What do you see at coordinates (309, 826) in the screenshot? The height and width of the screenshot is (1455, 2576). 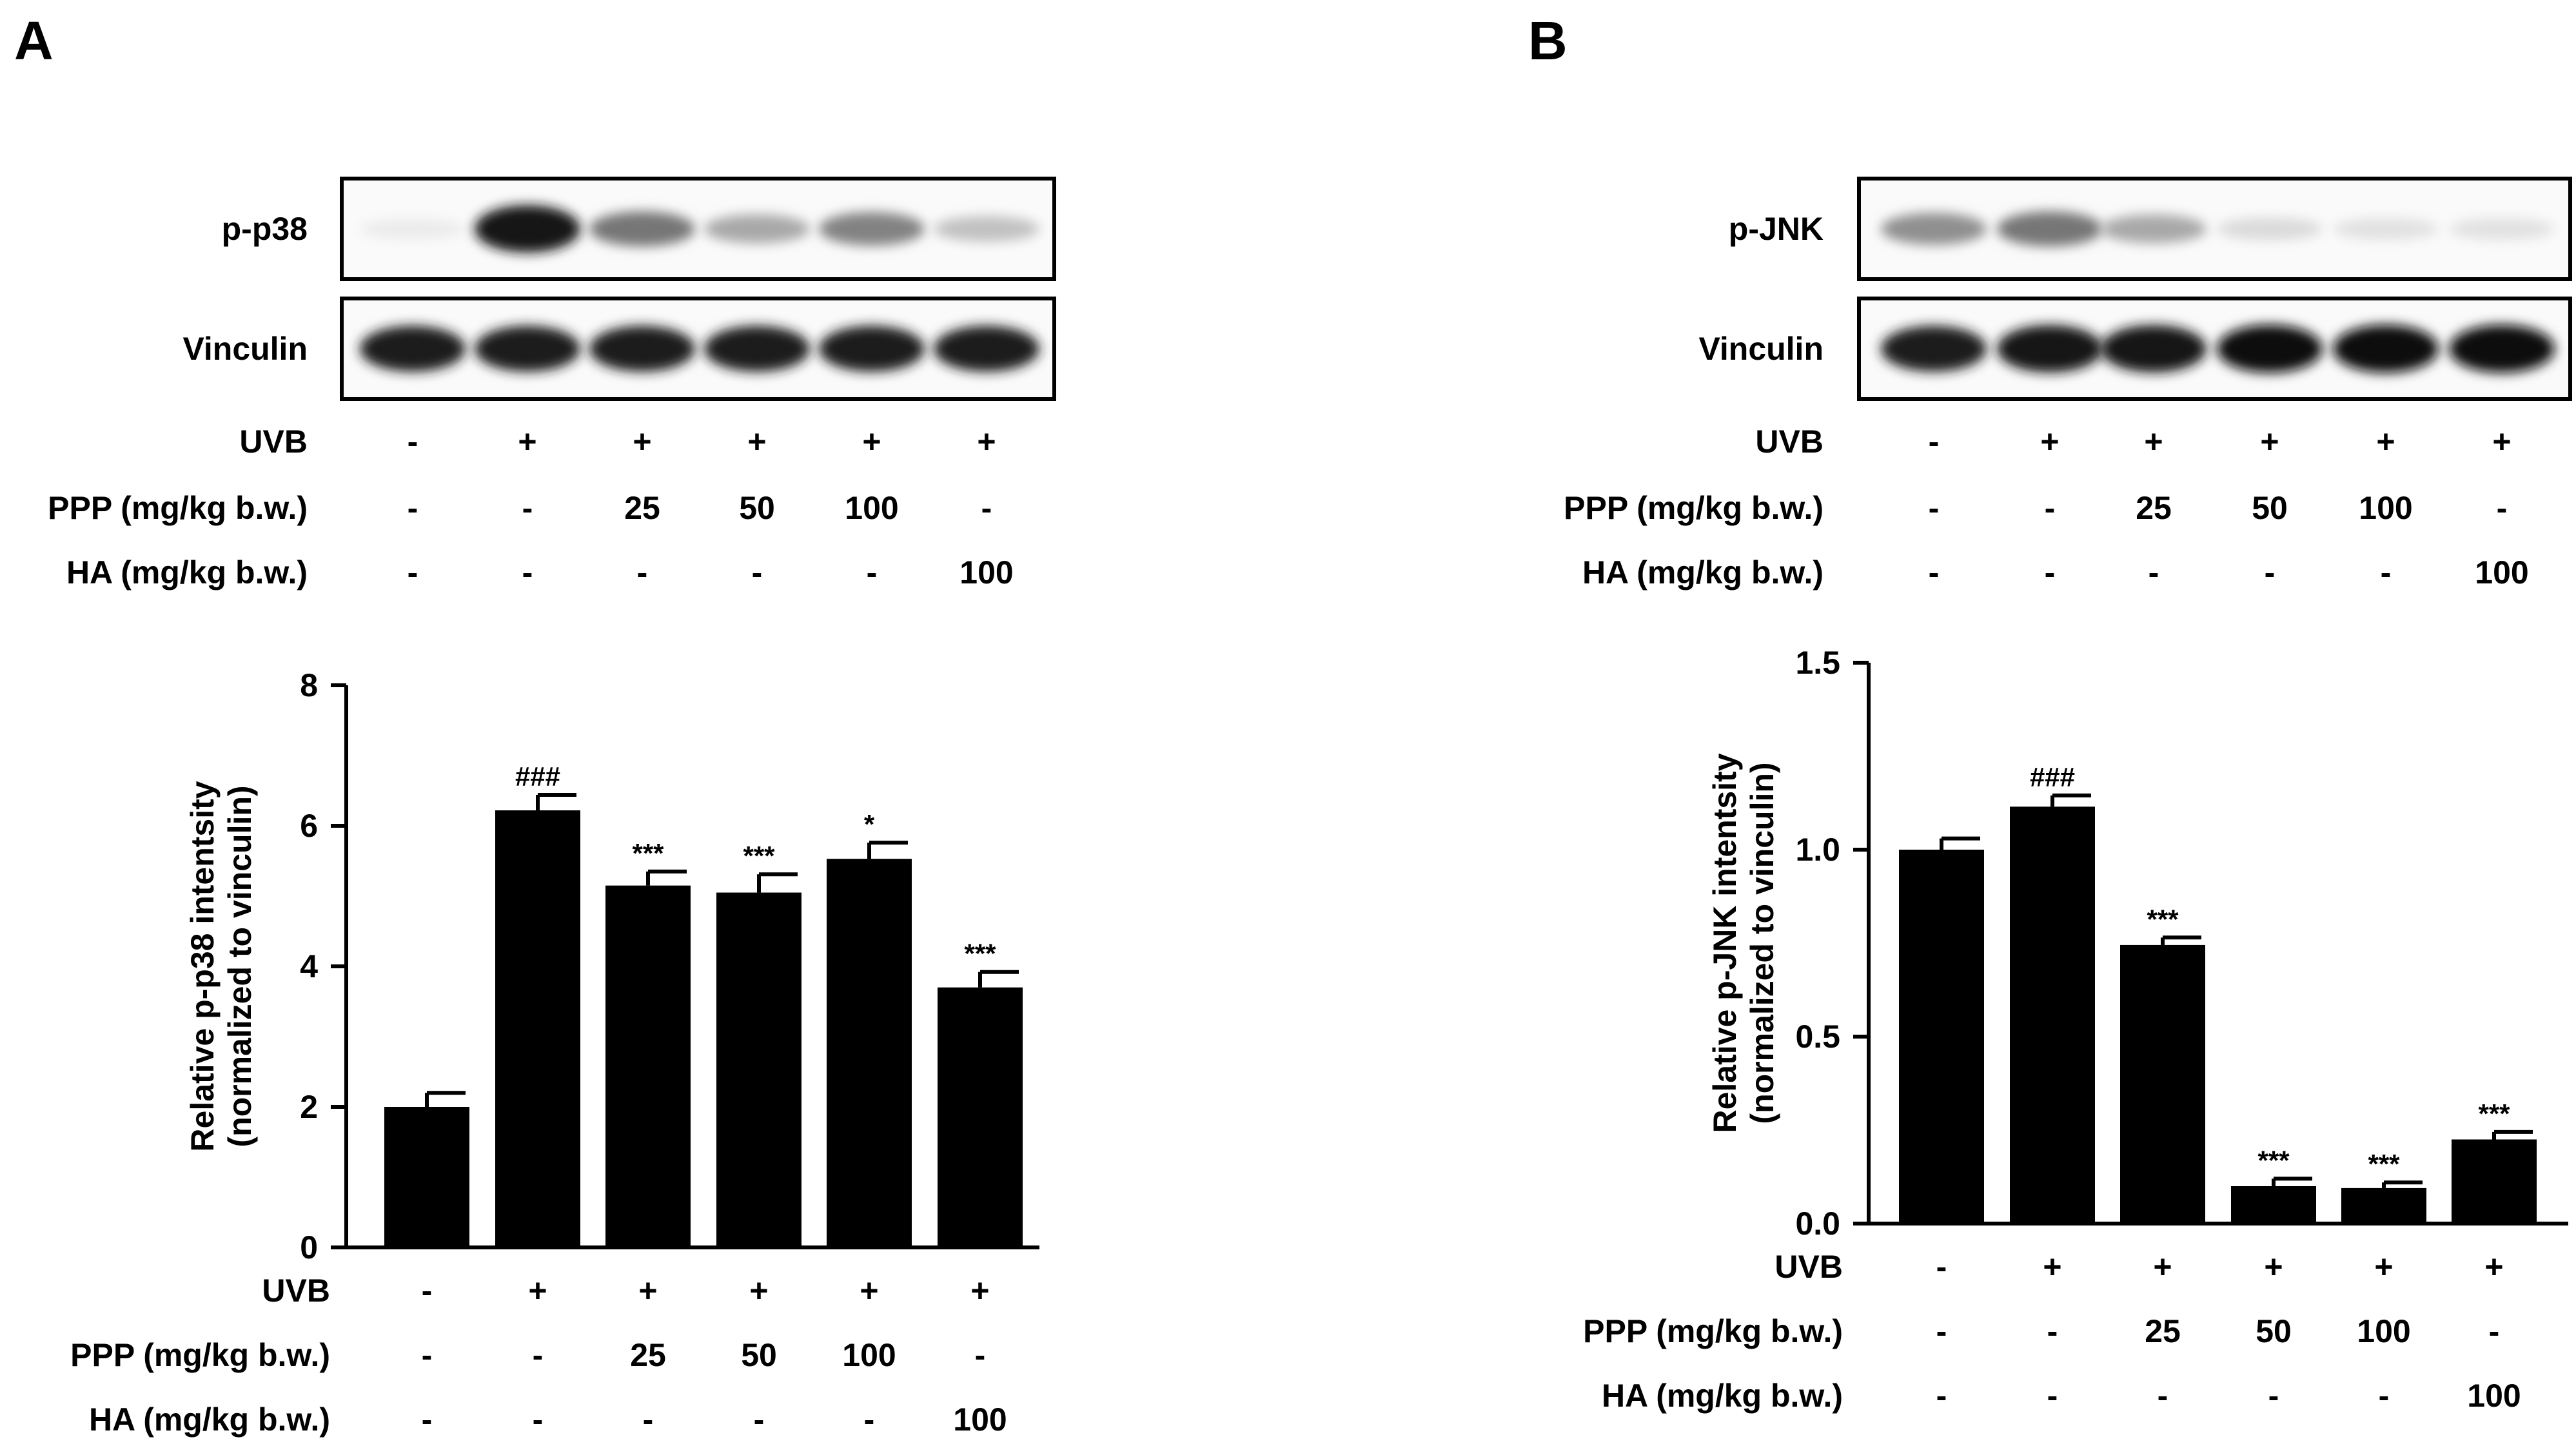 I see `y-tick-label: 6` at bounding box center [309, 826].